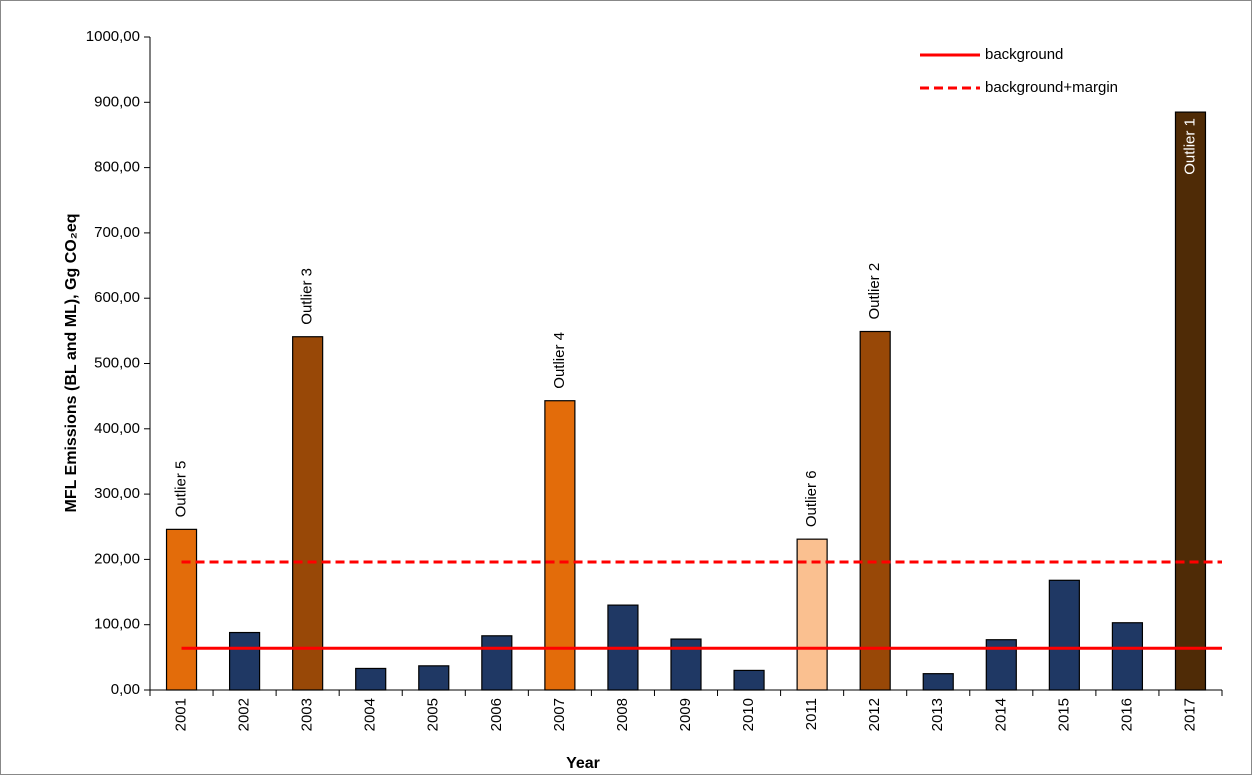  What do you see at coordinates (113, 36) in the screenshot?
I see `y-tick-label: 1000,00` at bounding box center [113, 36].